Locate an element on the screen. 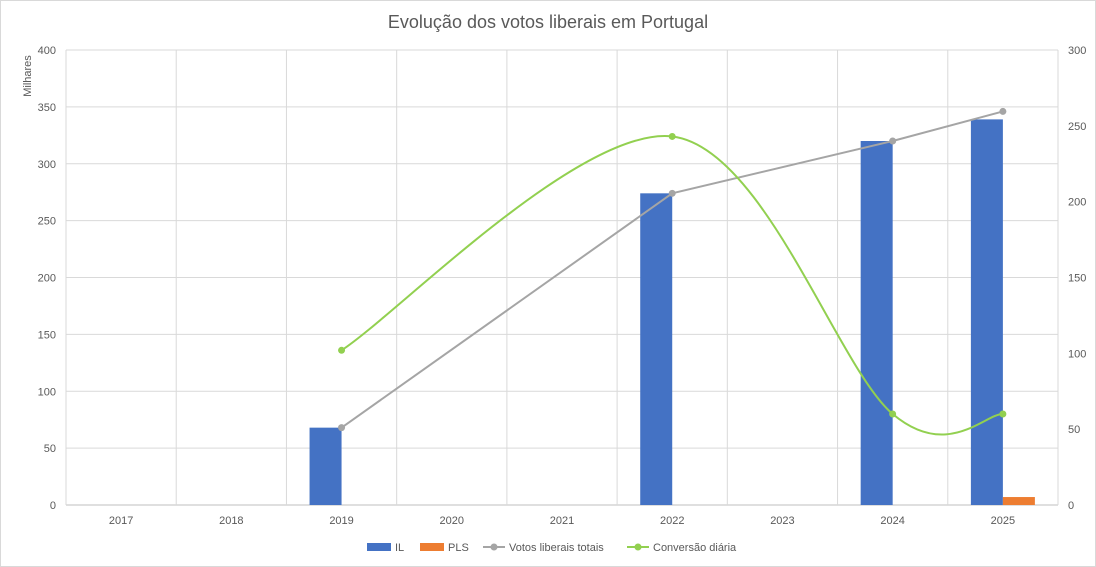  y-axis-tick-label: 300 is located at coordinates (47, 165).